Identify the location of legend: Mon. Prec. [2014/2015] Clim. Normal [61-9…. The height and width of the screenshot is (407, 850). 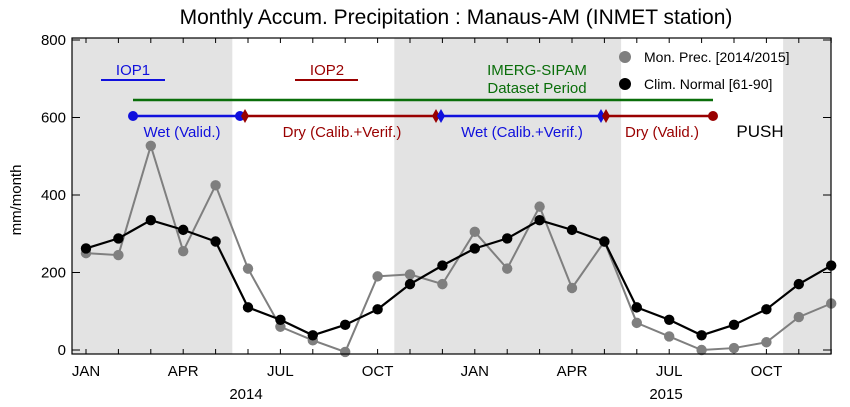
(704, 70).